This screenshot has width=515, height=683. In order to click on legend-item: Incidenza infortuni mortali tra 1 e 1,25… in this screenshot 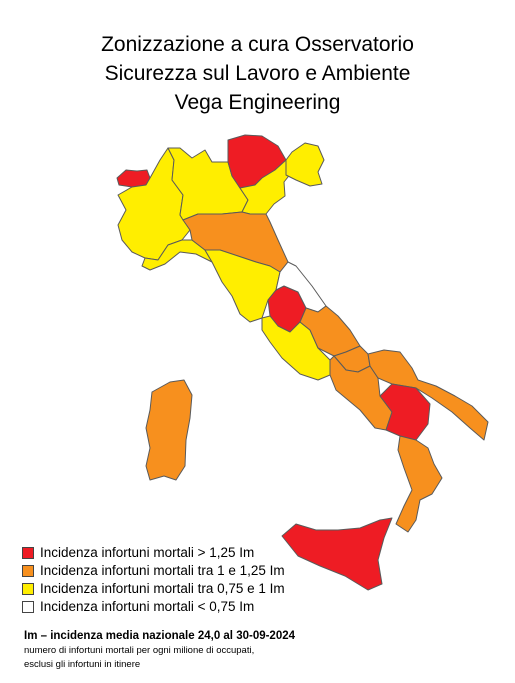, I will do `click(153, 571)`.